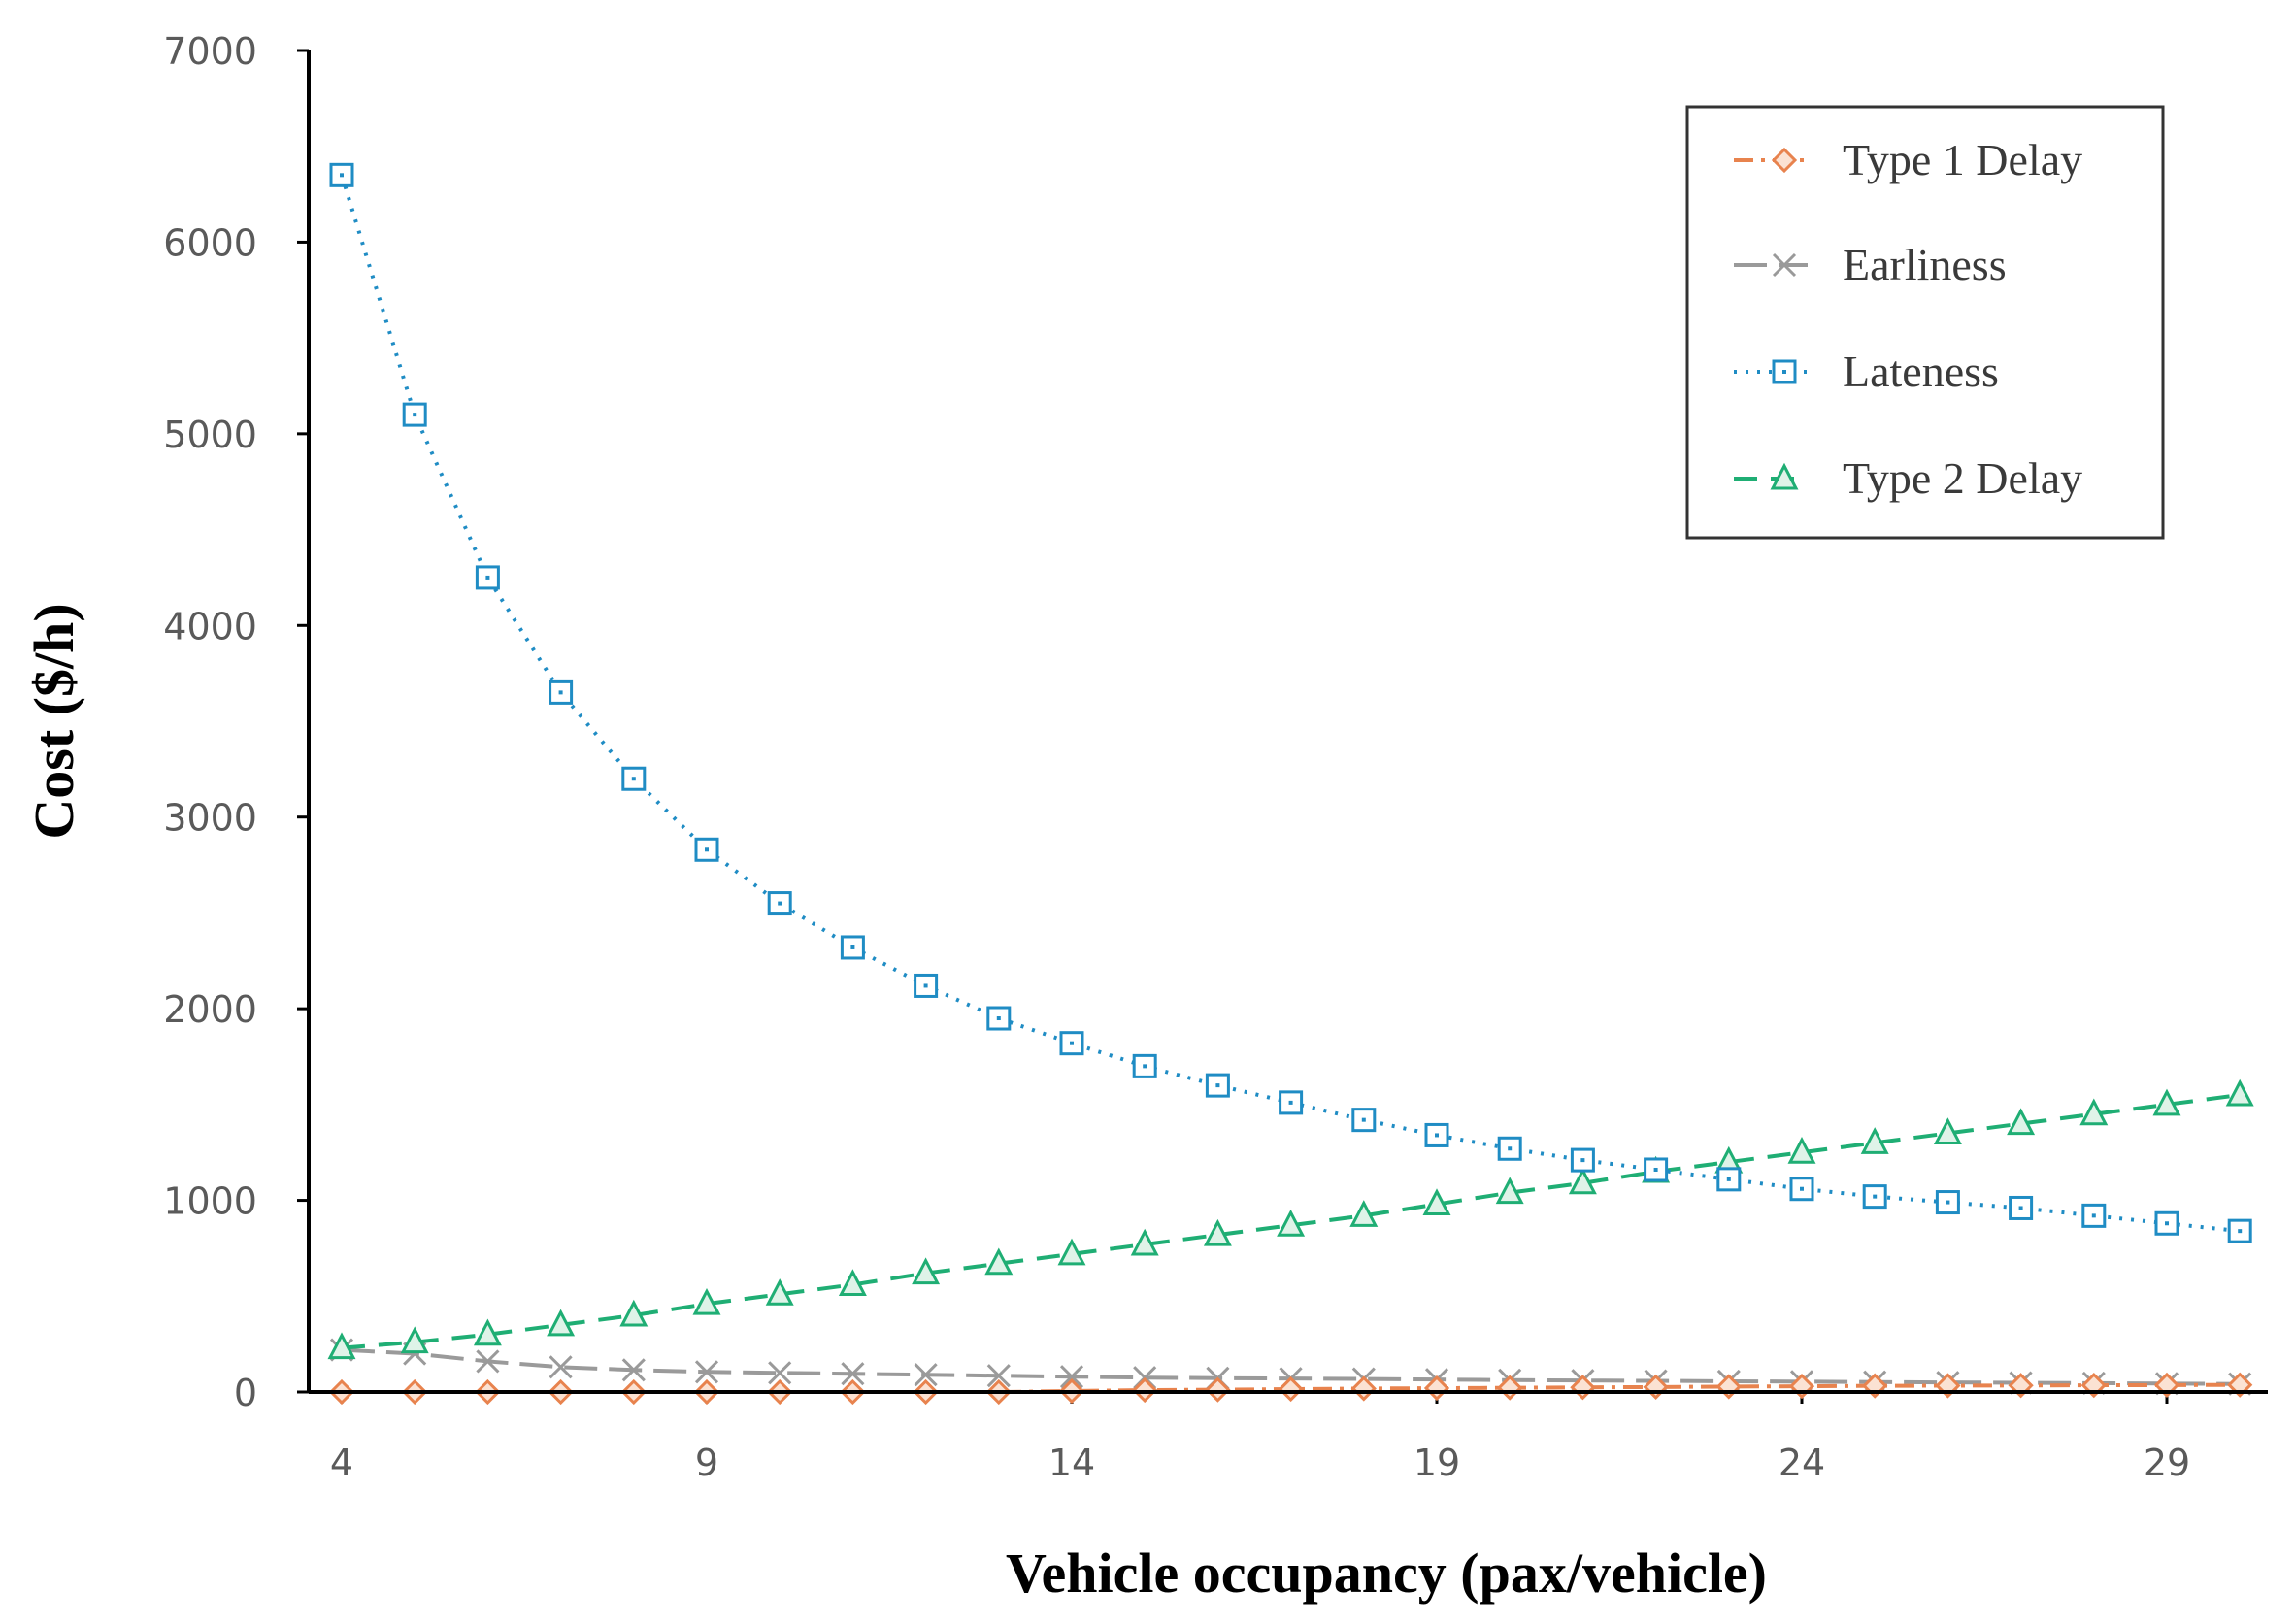  What do you see at coordinates (341, 1463) in the screenshot?
I see `x-tick-label: 4` at bounding box center [341, 1463].